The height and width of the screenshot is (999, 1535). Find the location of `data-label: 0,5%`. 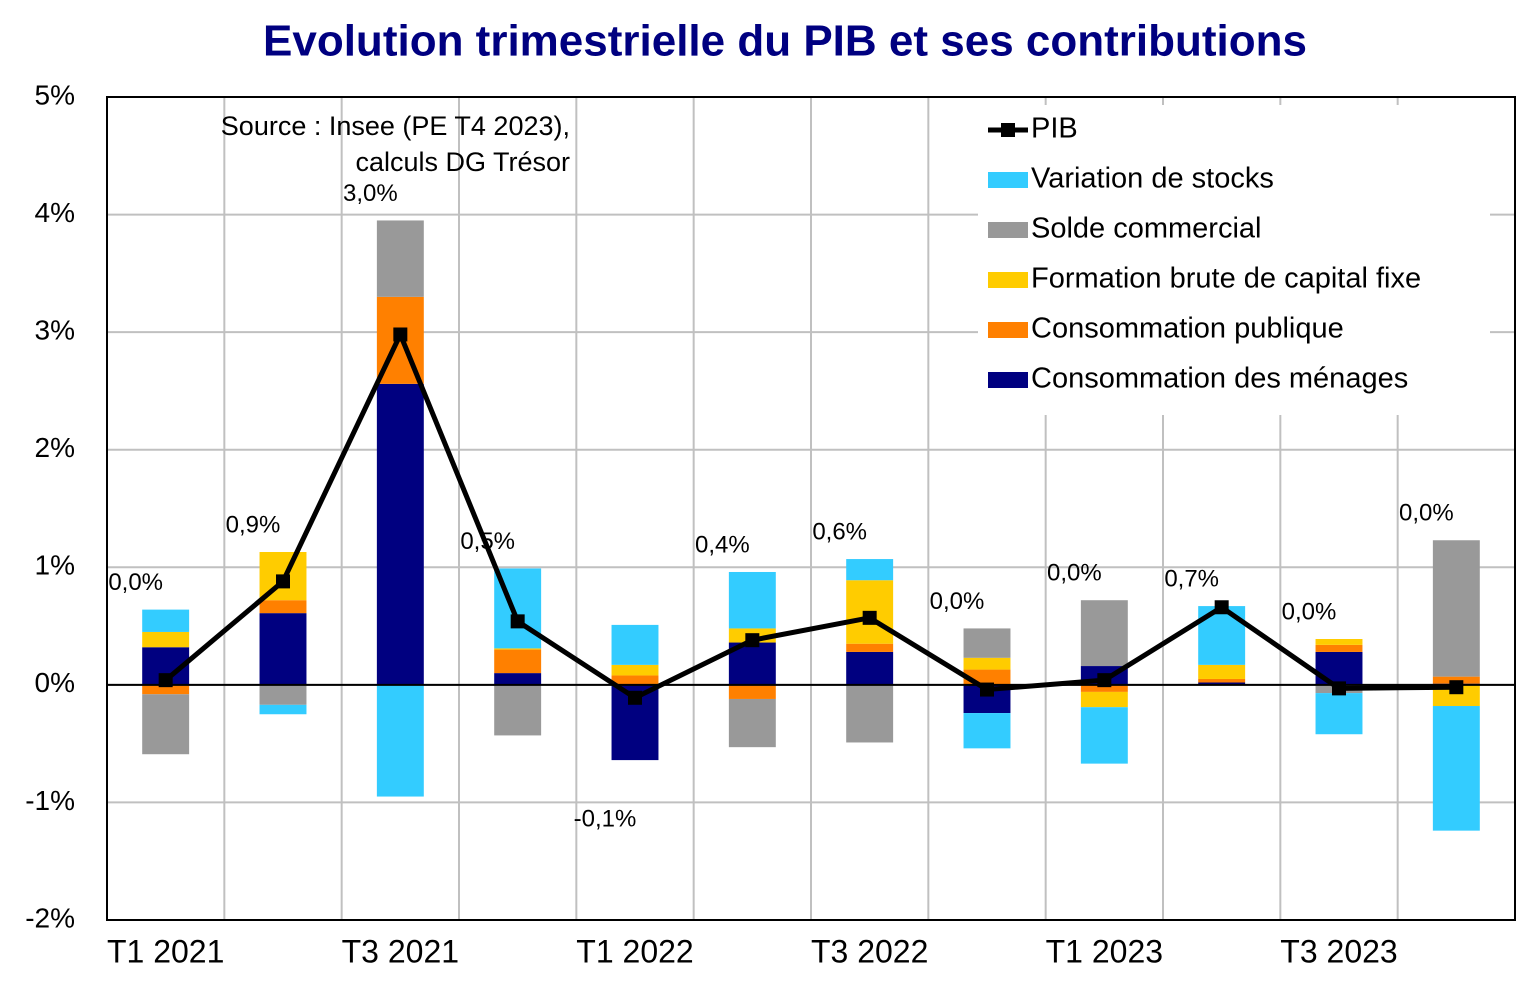

data-label: 0,5% is located at coordinates (487, 541).